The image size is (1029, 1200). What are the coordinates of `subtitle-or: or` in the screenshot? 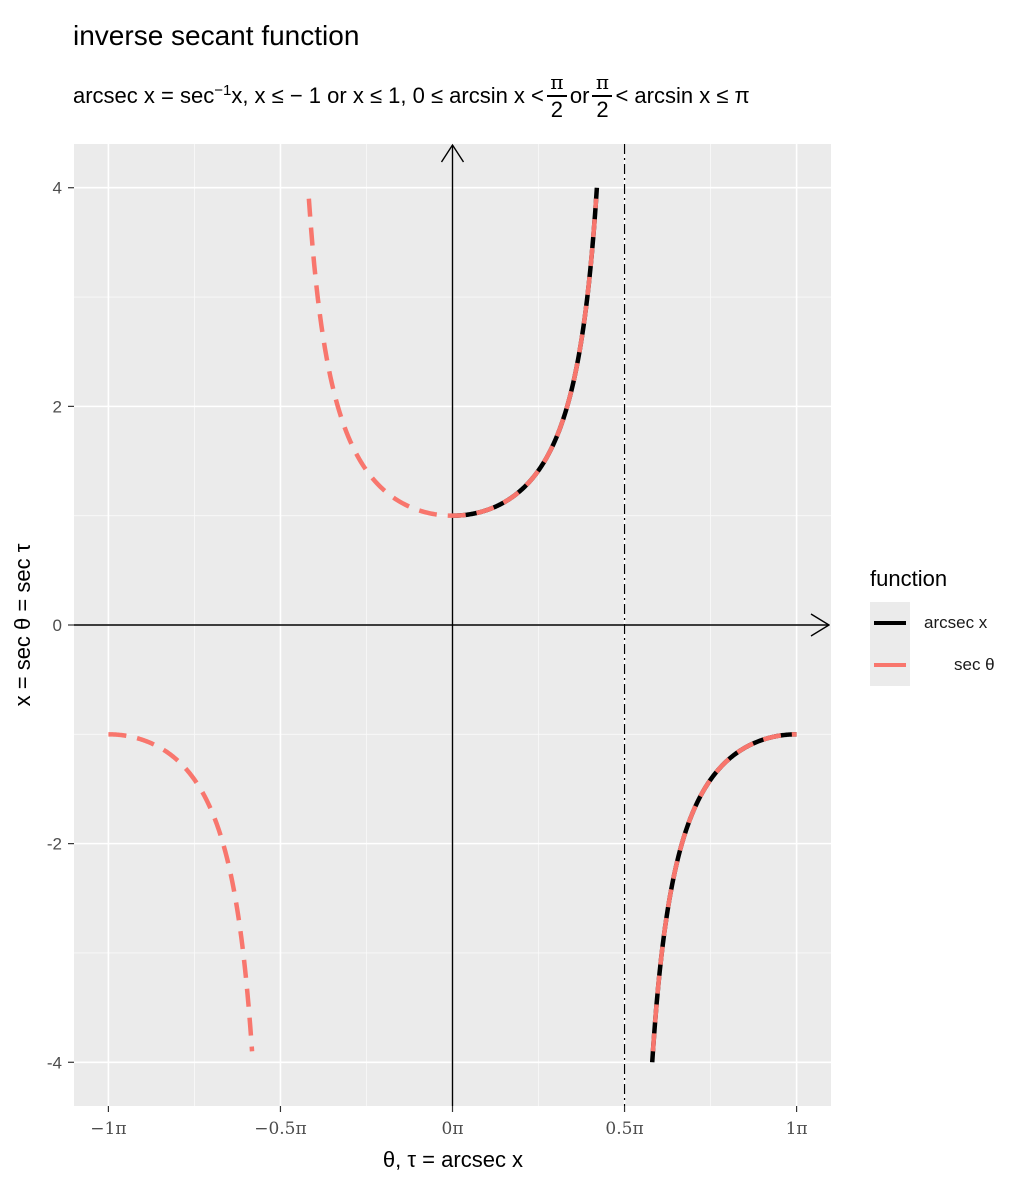 It's located at (579, 95).